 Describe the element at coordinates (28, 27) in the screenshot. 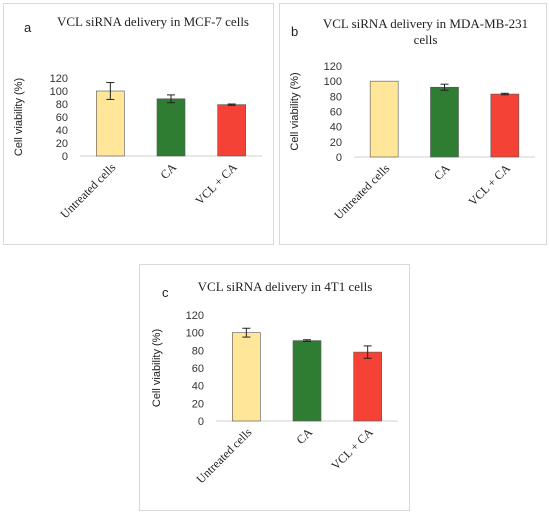

I see `panel-letter: a` at that location.